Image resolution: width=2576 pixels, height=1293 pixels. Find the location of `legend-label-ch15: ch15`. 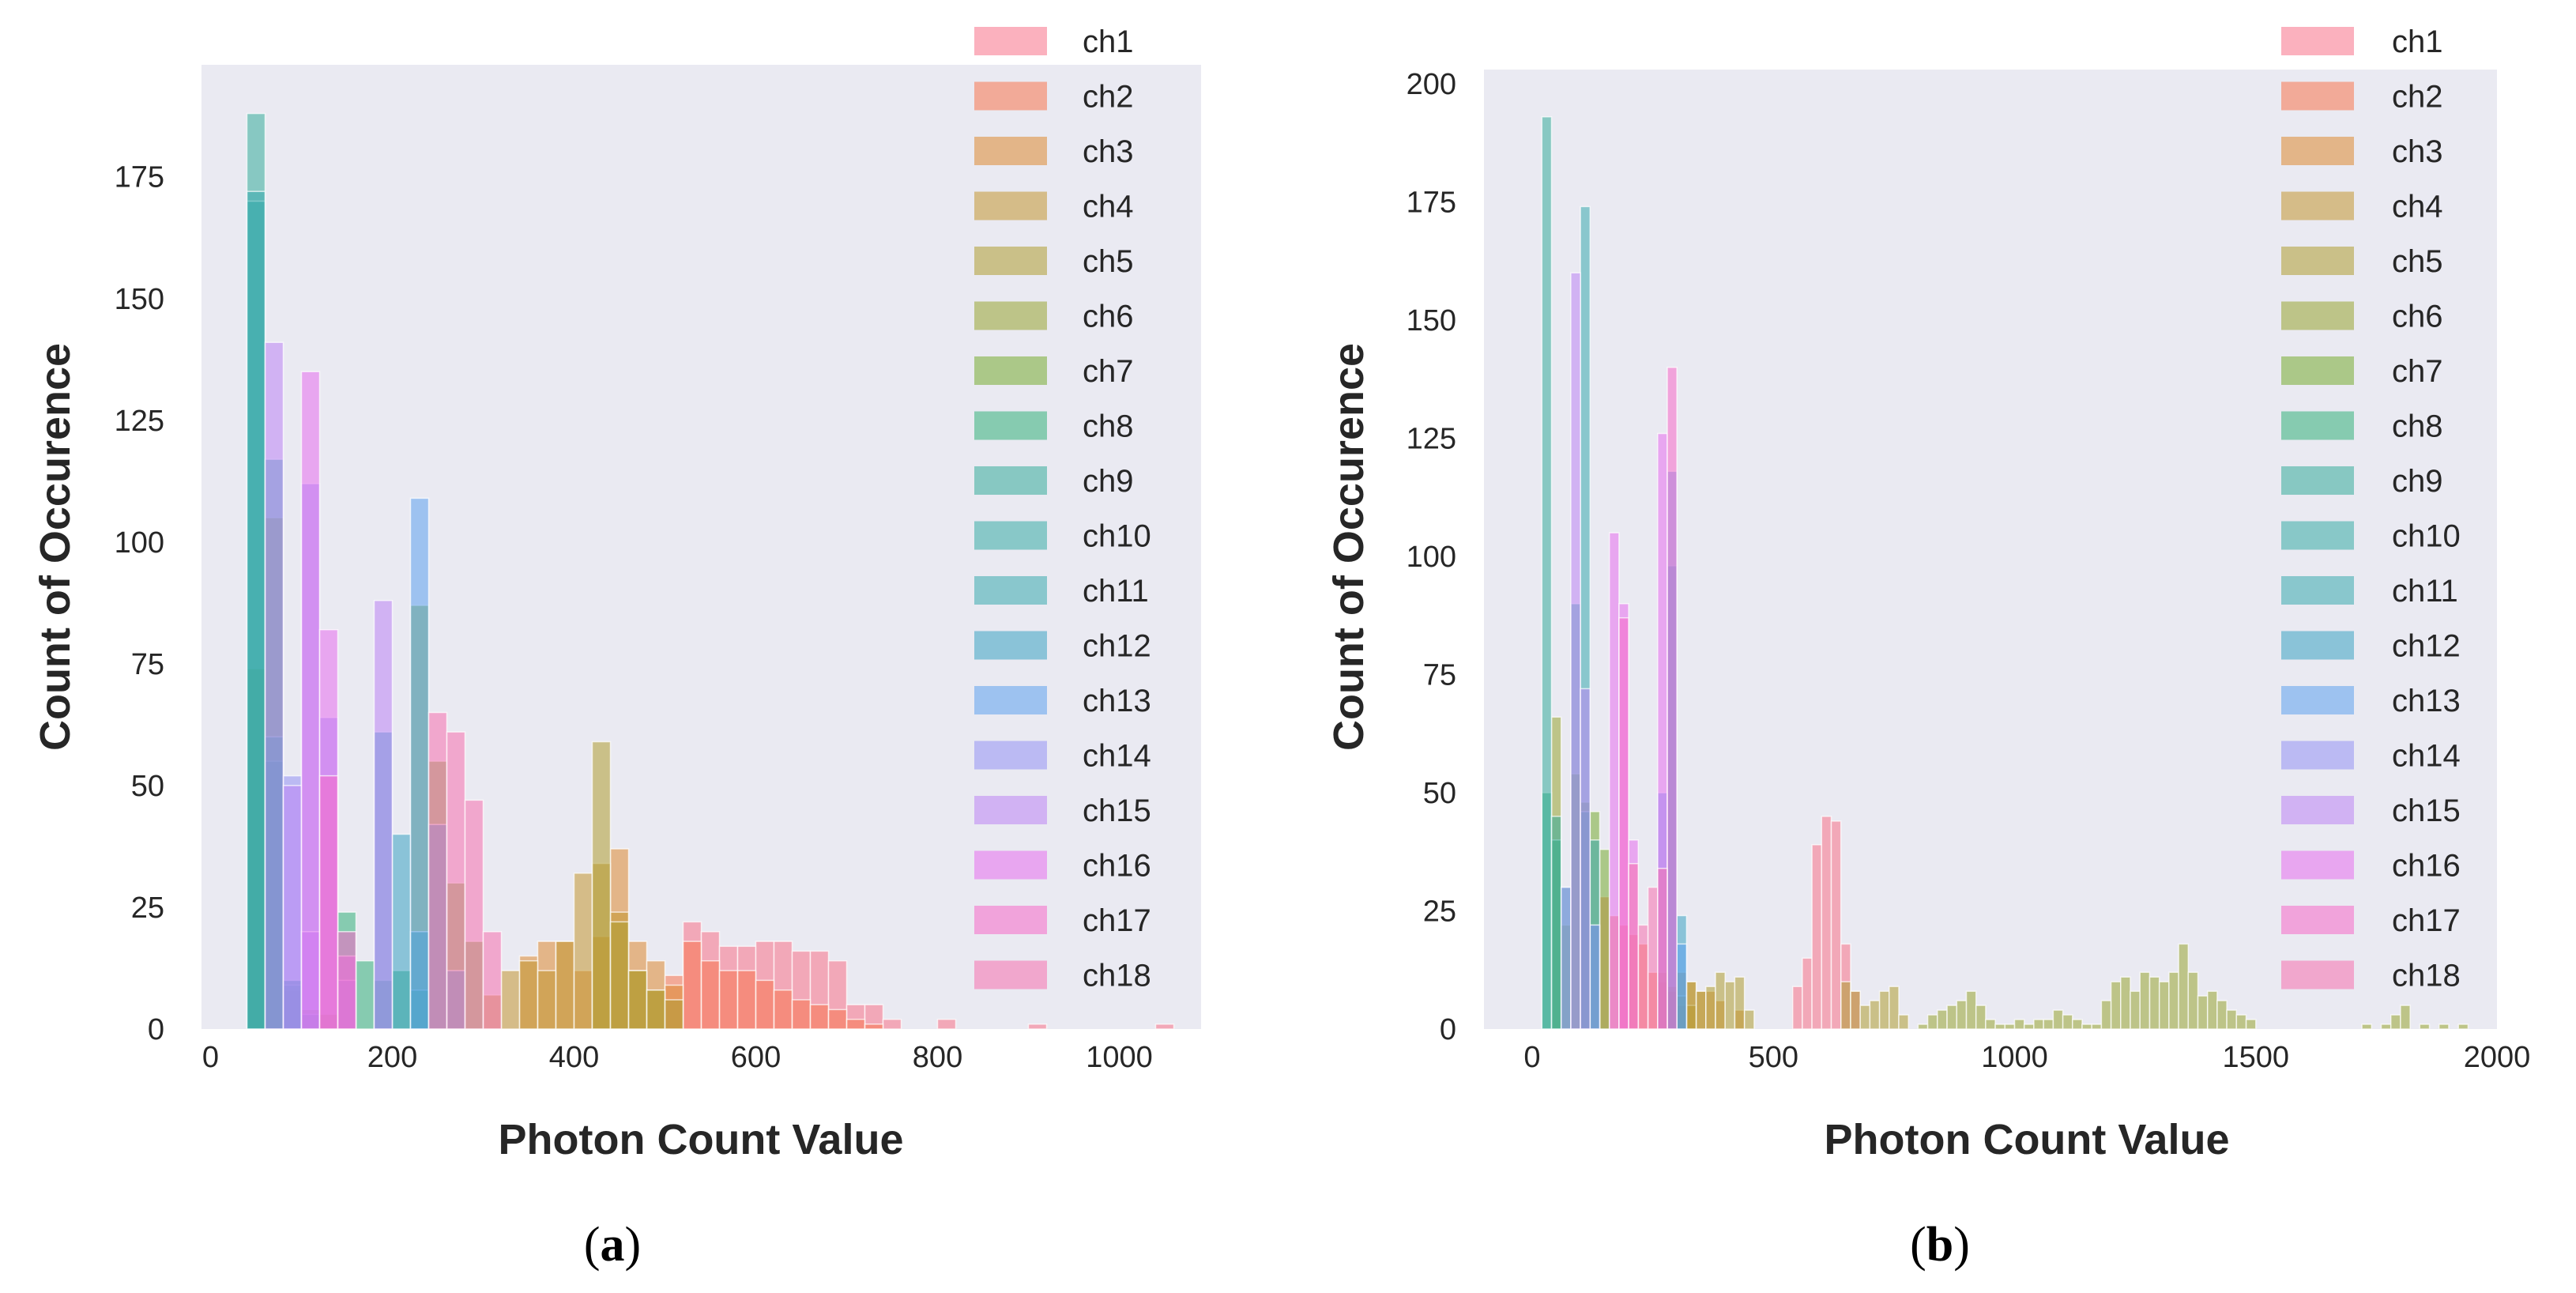

legend-label-ch15: ch15 is located at coordinates (1117, 811).